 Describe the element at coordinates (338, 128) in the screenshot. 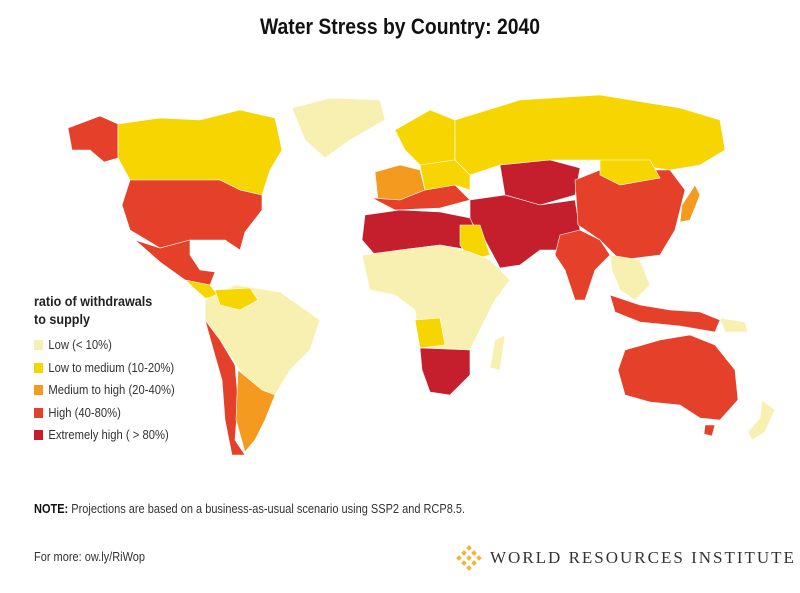

I see `region-greenland` at that location.